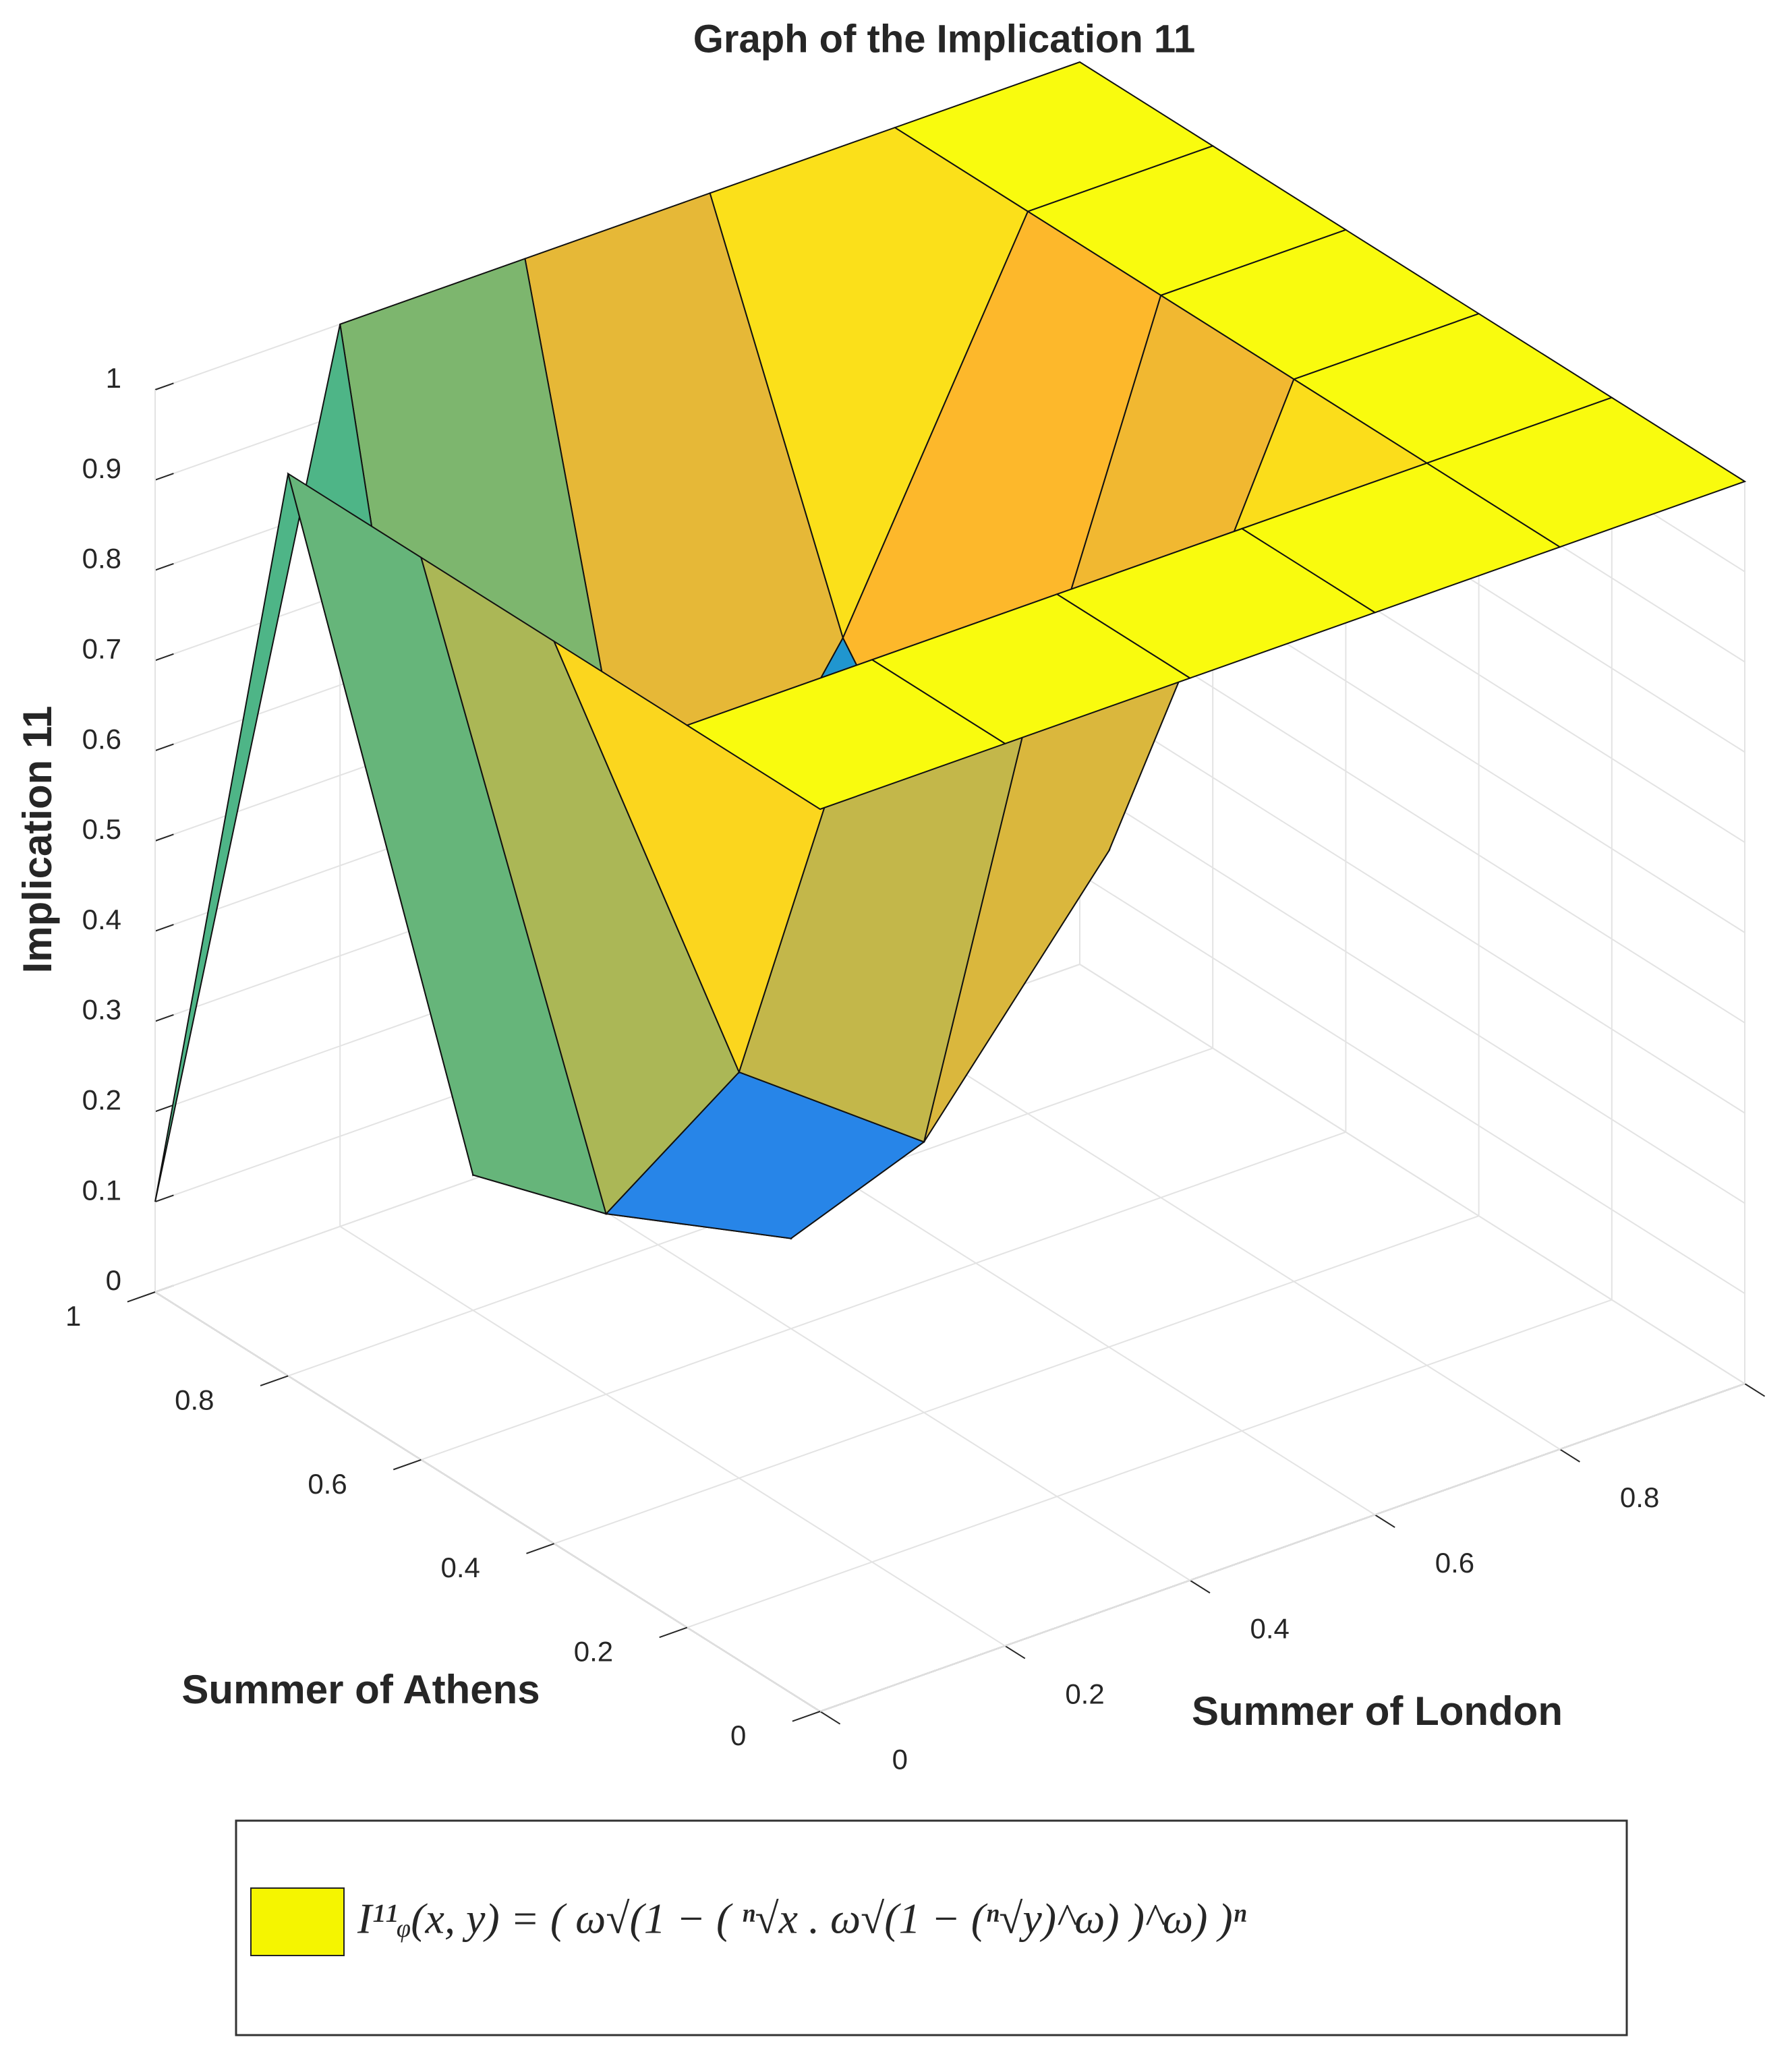  What do you see at coordinates (846, 735) in the screenshot?
I see `surface-patch` at bounding box center [846, 735].